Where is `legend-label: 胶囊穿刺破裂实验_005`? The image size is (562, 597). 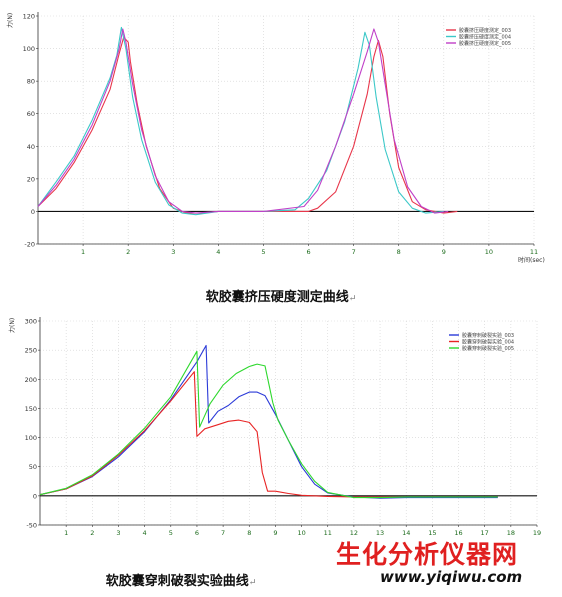 legend-label: 胶囊穿刺破裂实验_005 is located at coordinates (488, 348).